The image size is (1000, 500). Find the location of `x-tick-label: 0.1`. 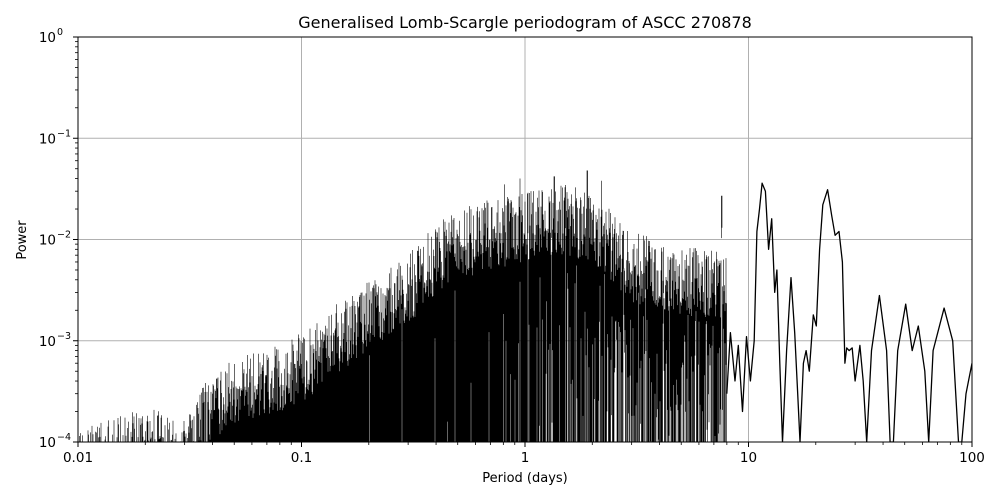

x-tick-label: 0.1 is located at coordinates (301, 458).